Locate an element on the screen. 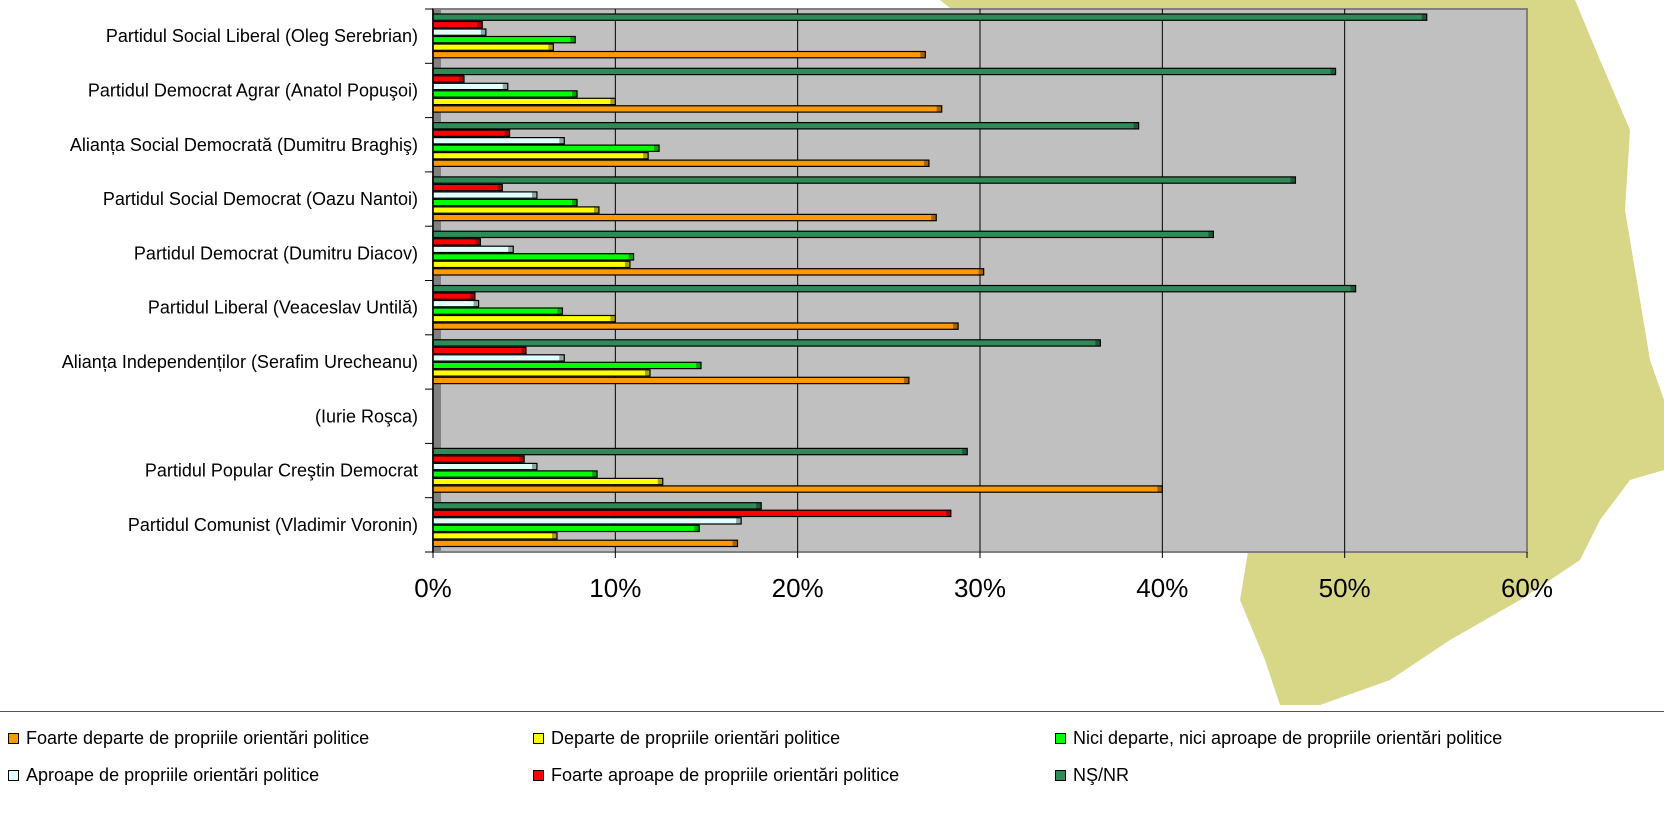 This screenshot has width=1664, height=833. category-label: Partidul Democrat (Dumitru Diacov) is located at coordinates (276, 253).